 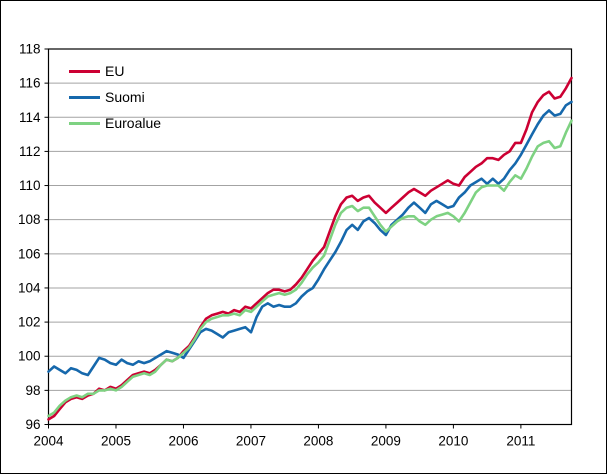 What do you see at coordinates (386, 441) in the screenshot?
I see `svg-text: 2009` at bounding box center [386, 441].